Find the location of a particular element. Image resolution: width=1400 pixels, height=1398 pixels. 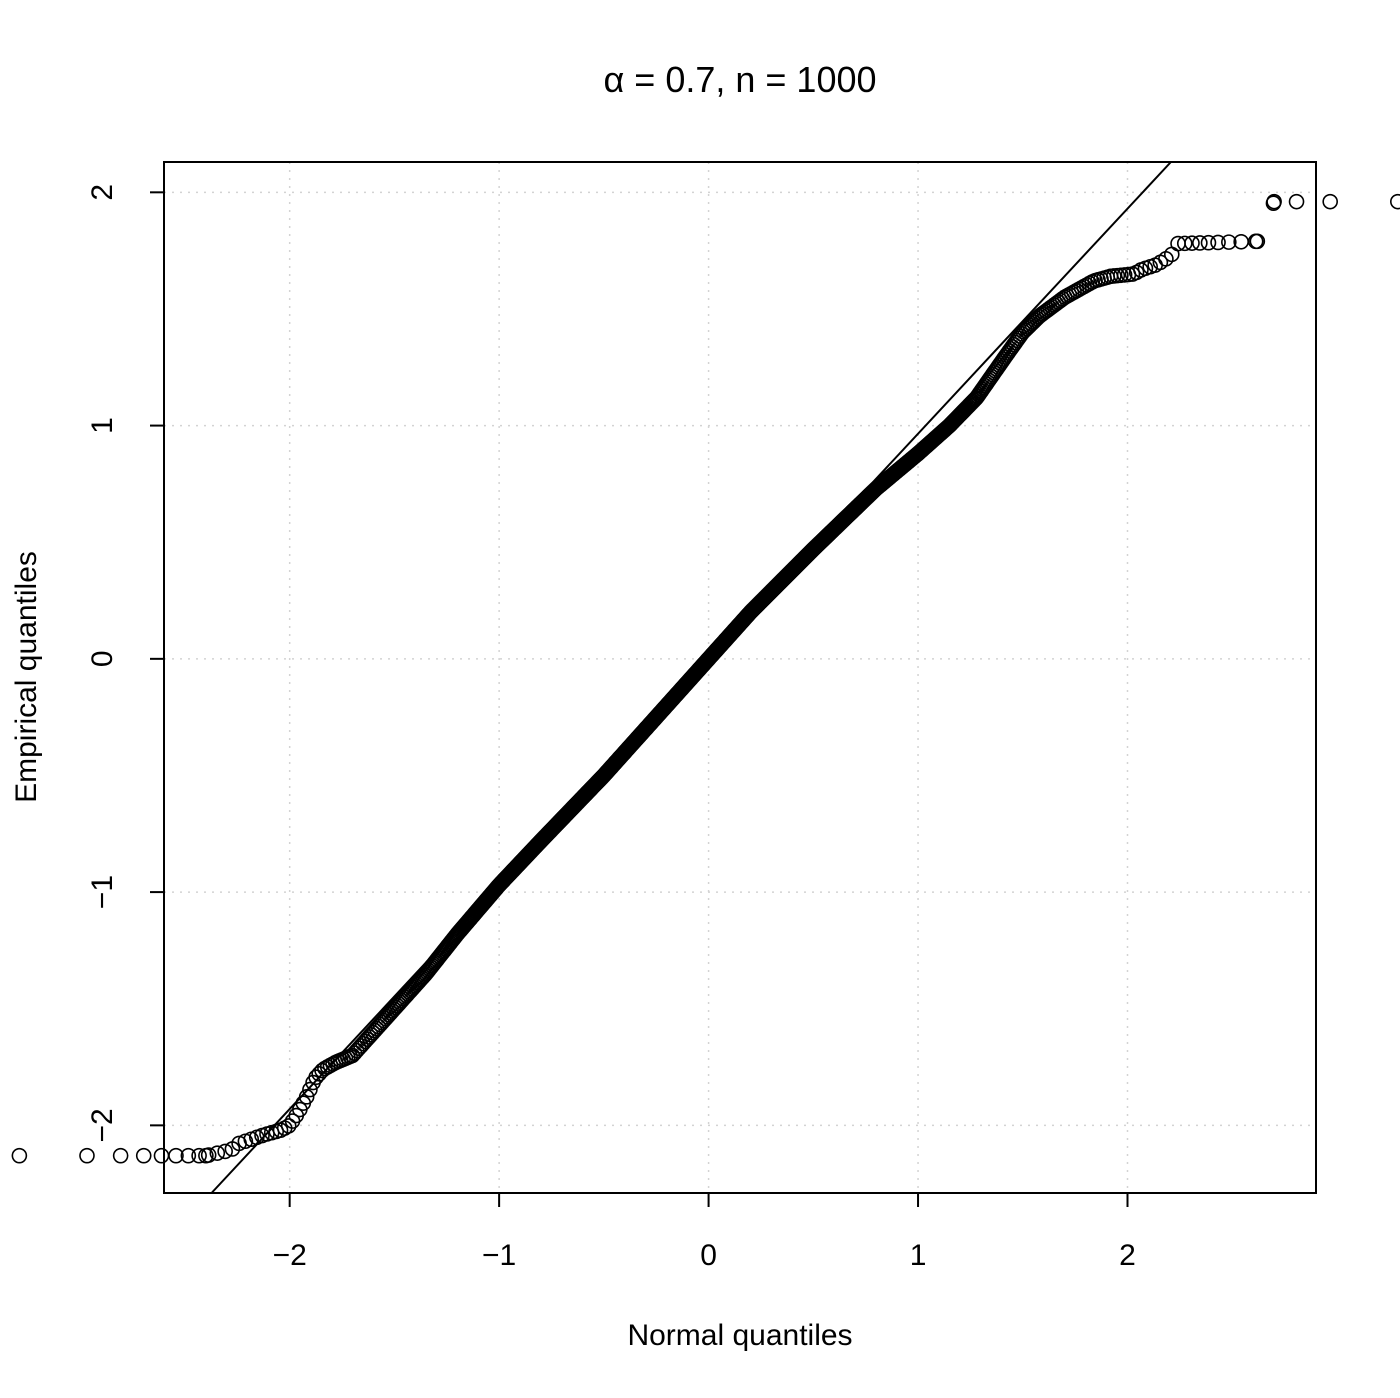

x-axis: −2 −1 0 1 2 is located at coordinates (704, 1232).